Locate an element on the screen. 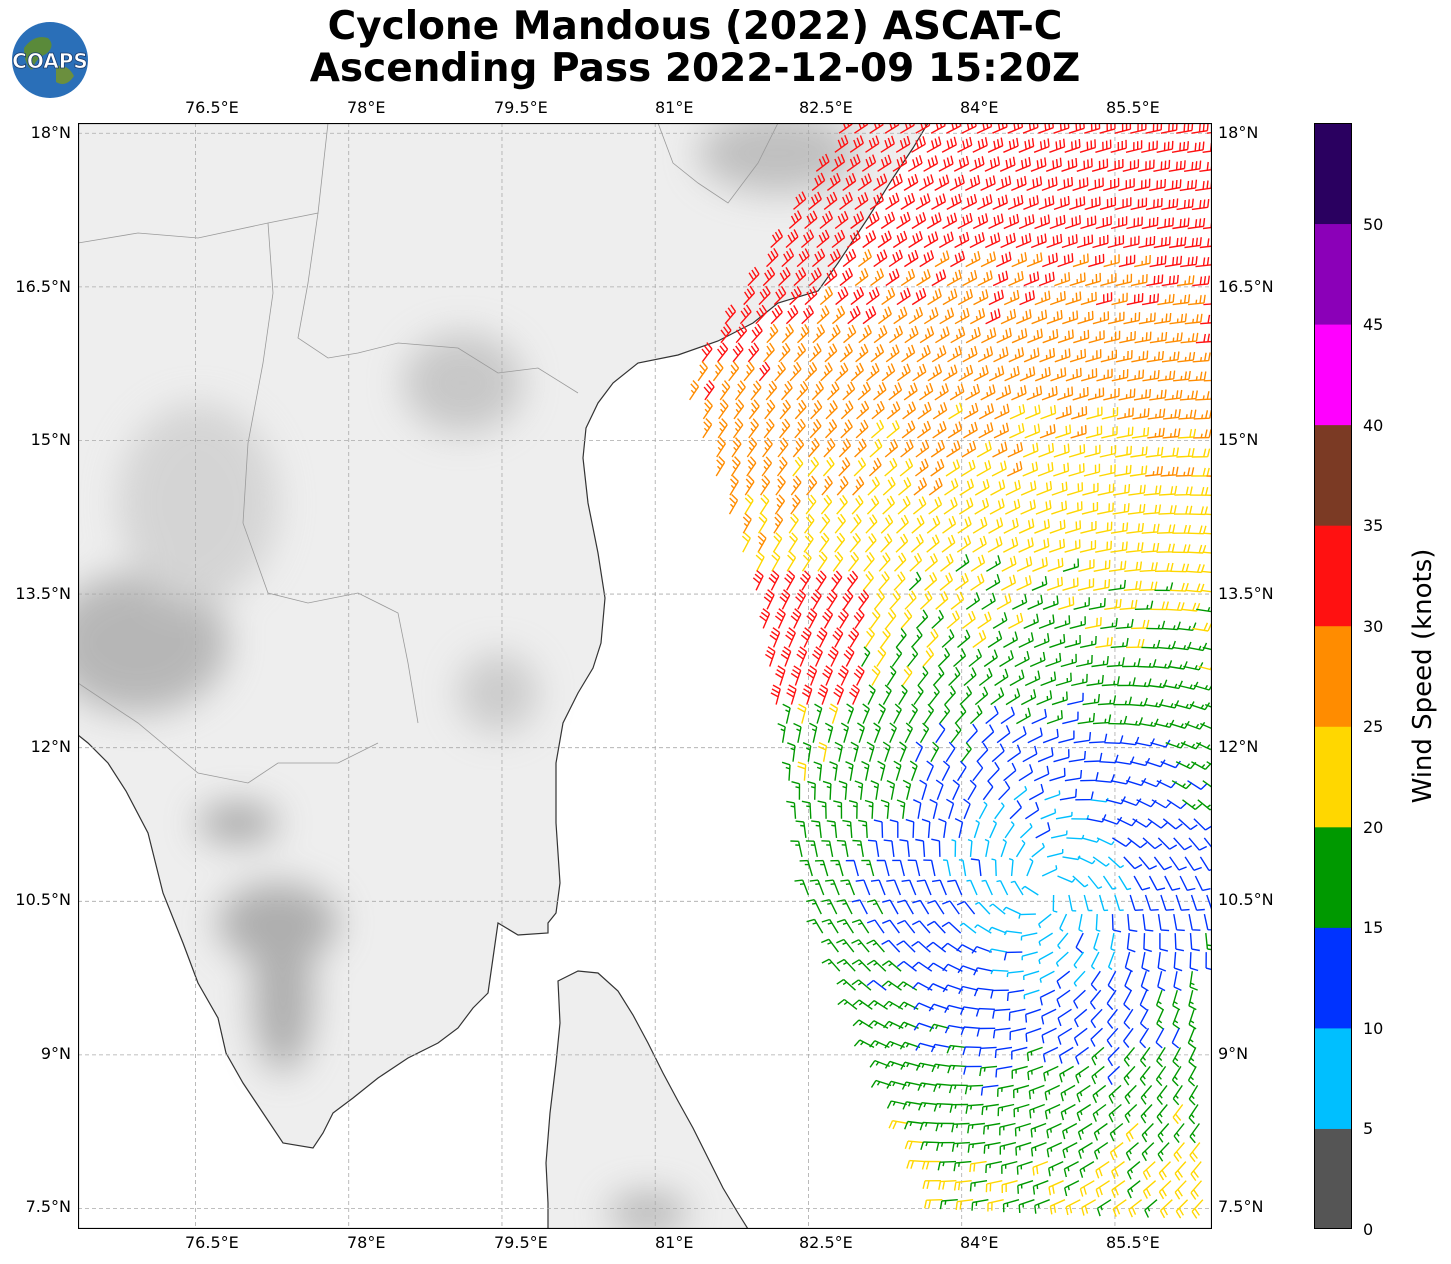 Image resolution: width=1451 pixels, height=1264 pixels. lat-tick-label: 10.5°N is located at coordinates (1246, 899).